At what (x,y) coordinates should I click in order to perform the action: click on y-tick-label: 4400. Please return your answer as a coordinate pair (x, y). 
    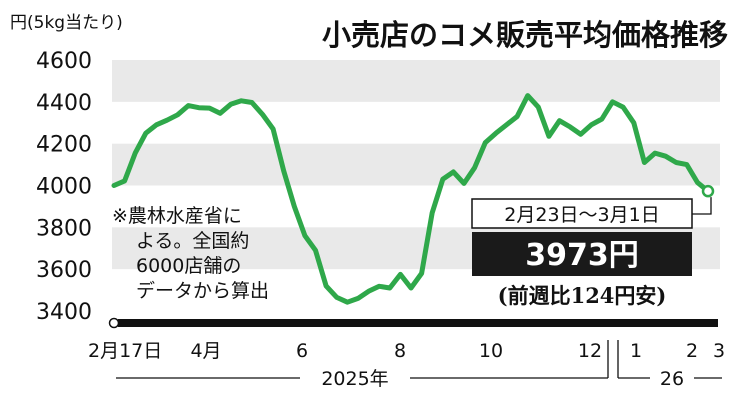
    Looking at the image, I should click on (64, 103).